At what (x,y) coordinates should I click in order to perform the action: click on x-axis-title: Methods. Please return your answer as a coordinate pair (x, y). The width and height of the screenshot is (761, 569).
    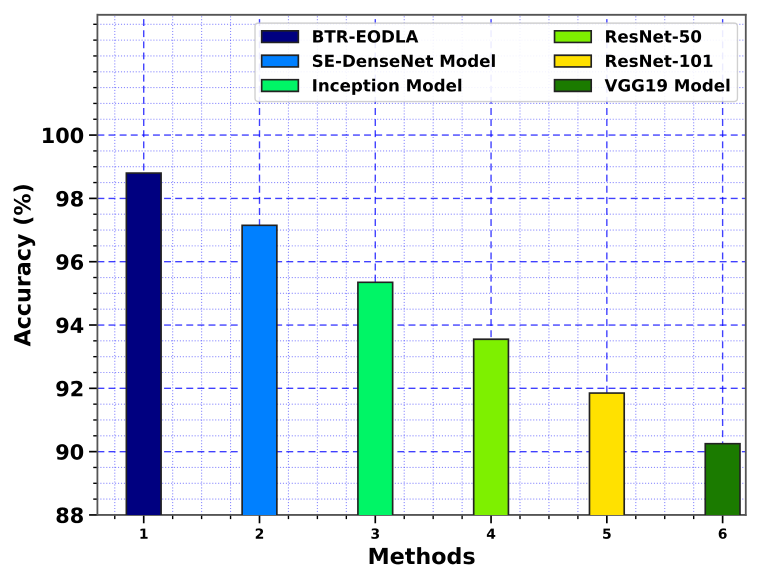
    Looking at the image, I should click on (422, 555).